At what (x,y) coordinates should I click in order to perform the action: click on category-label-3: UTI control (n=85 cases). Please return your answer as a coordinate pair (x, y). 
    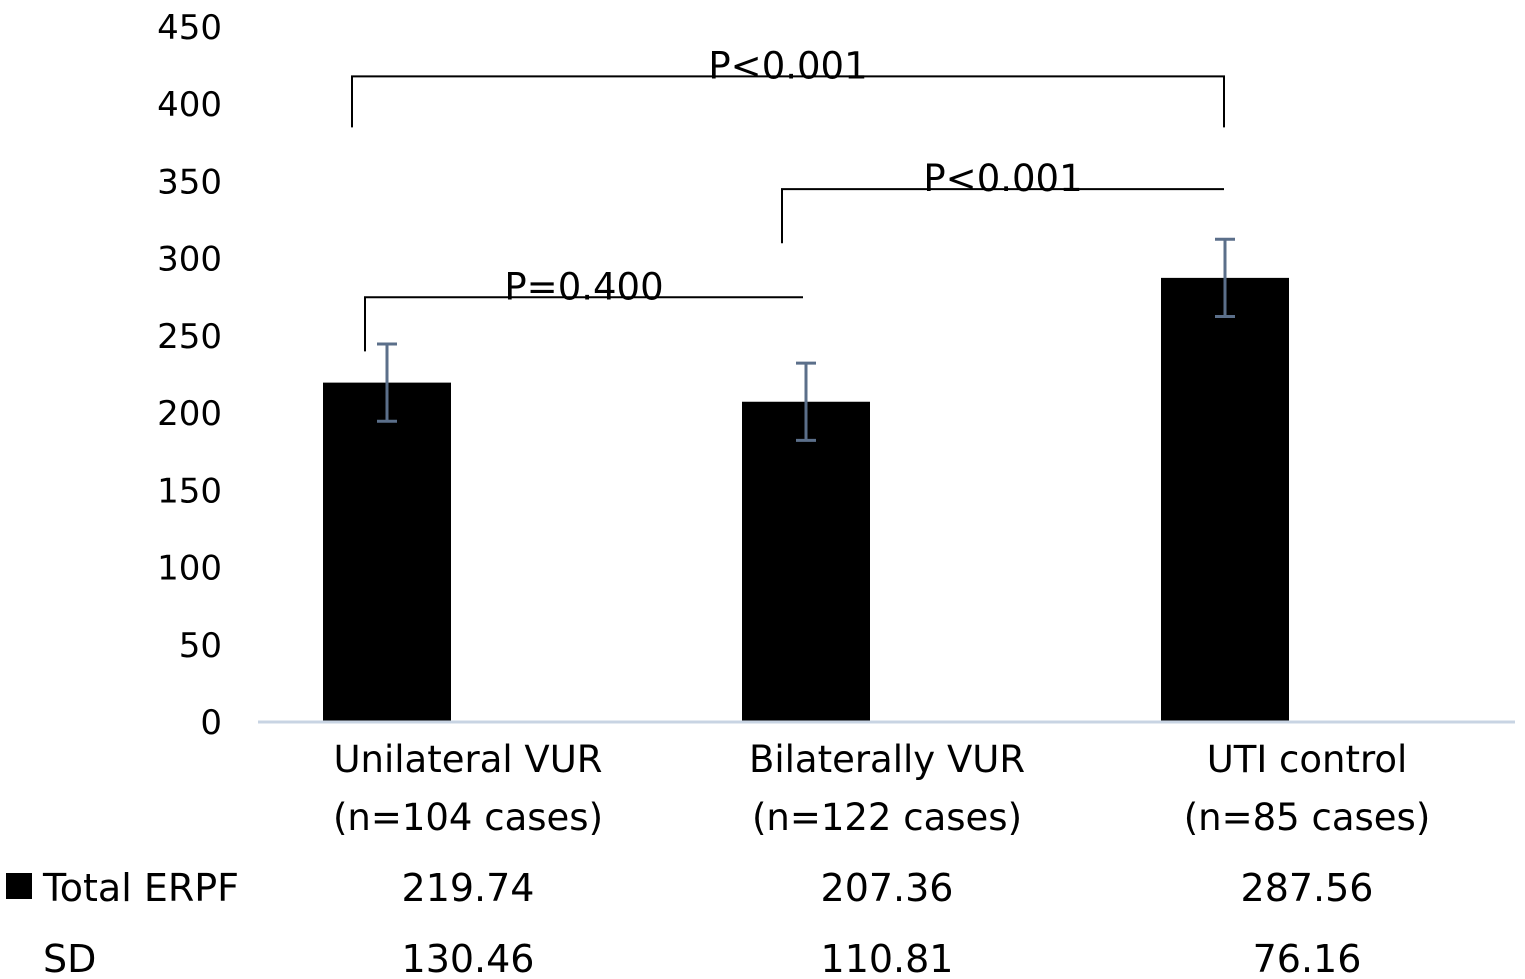
    Looking at the image, I should click on (1307, 788).